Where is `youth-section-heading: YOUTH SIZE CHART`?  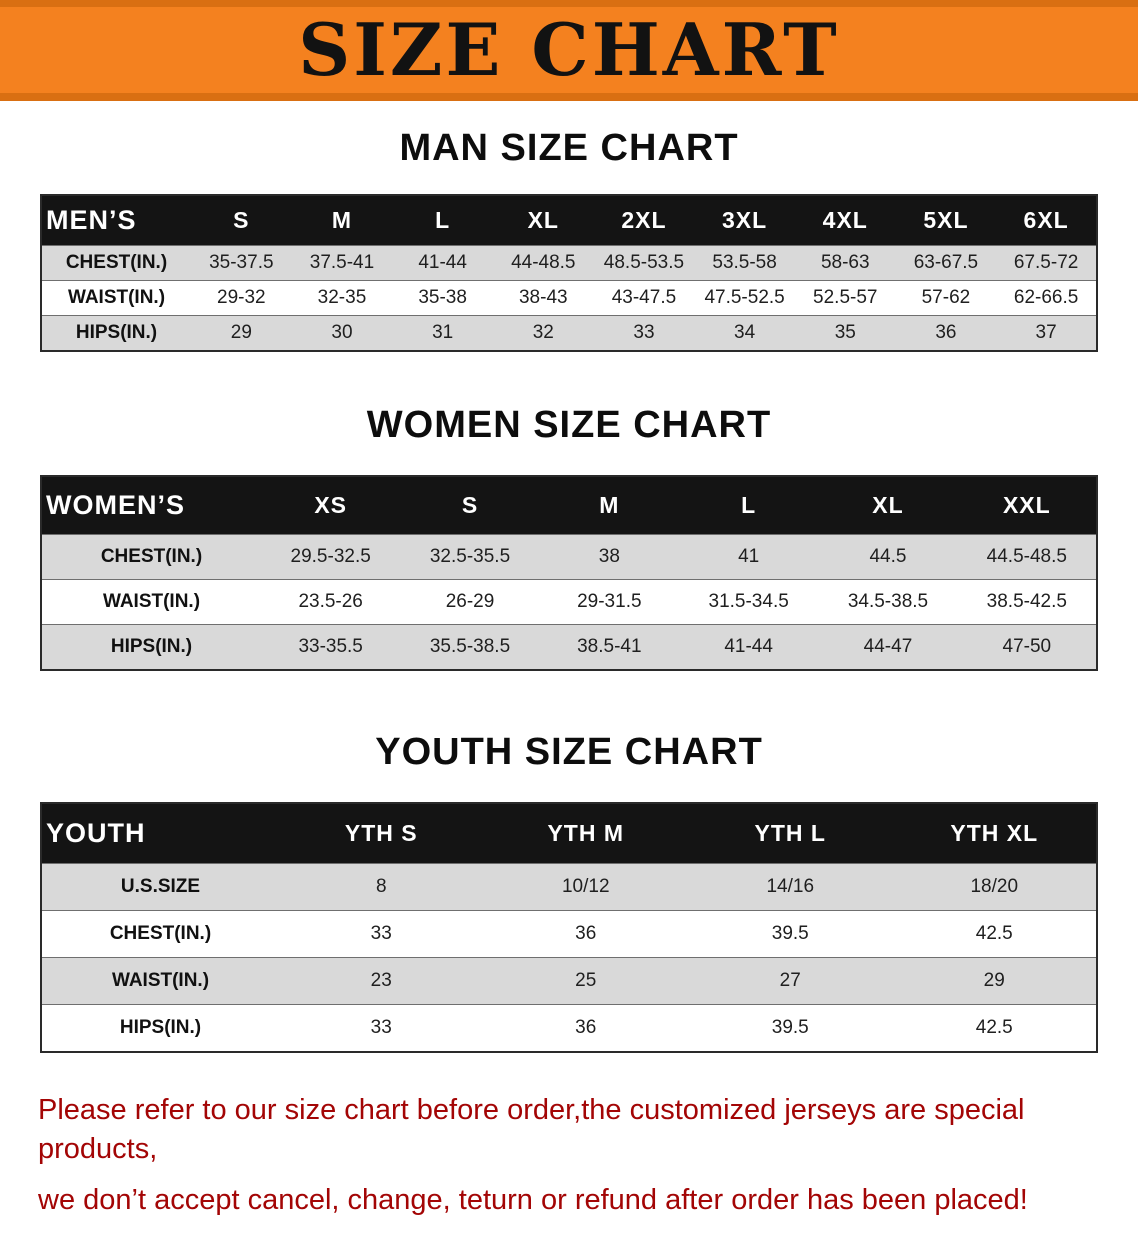
youth-section-heading: YOUTH SIZE CHART is located at coordinates (569, 752).